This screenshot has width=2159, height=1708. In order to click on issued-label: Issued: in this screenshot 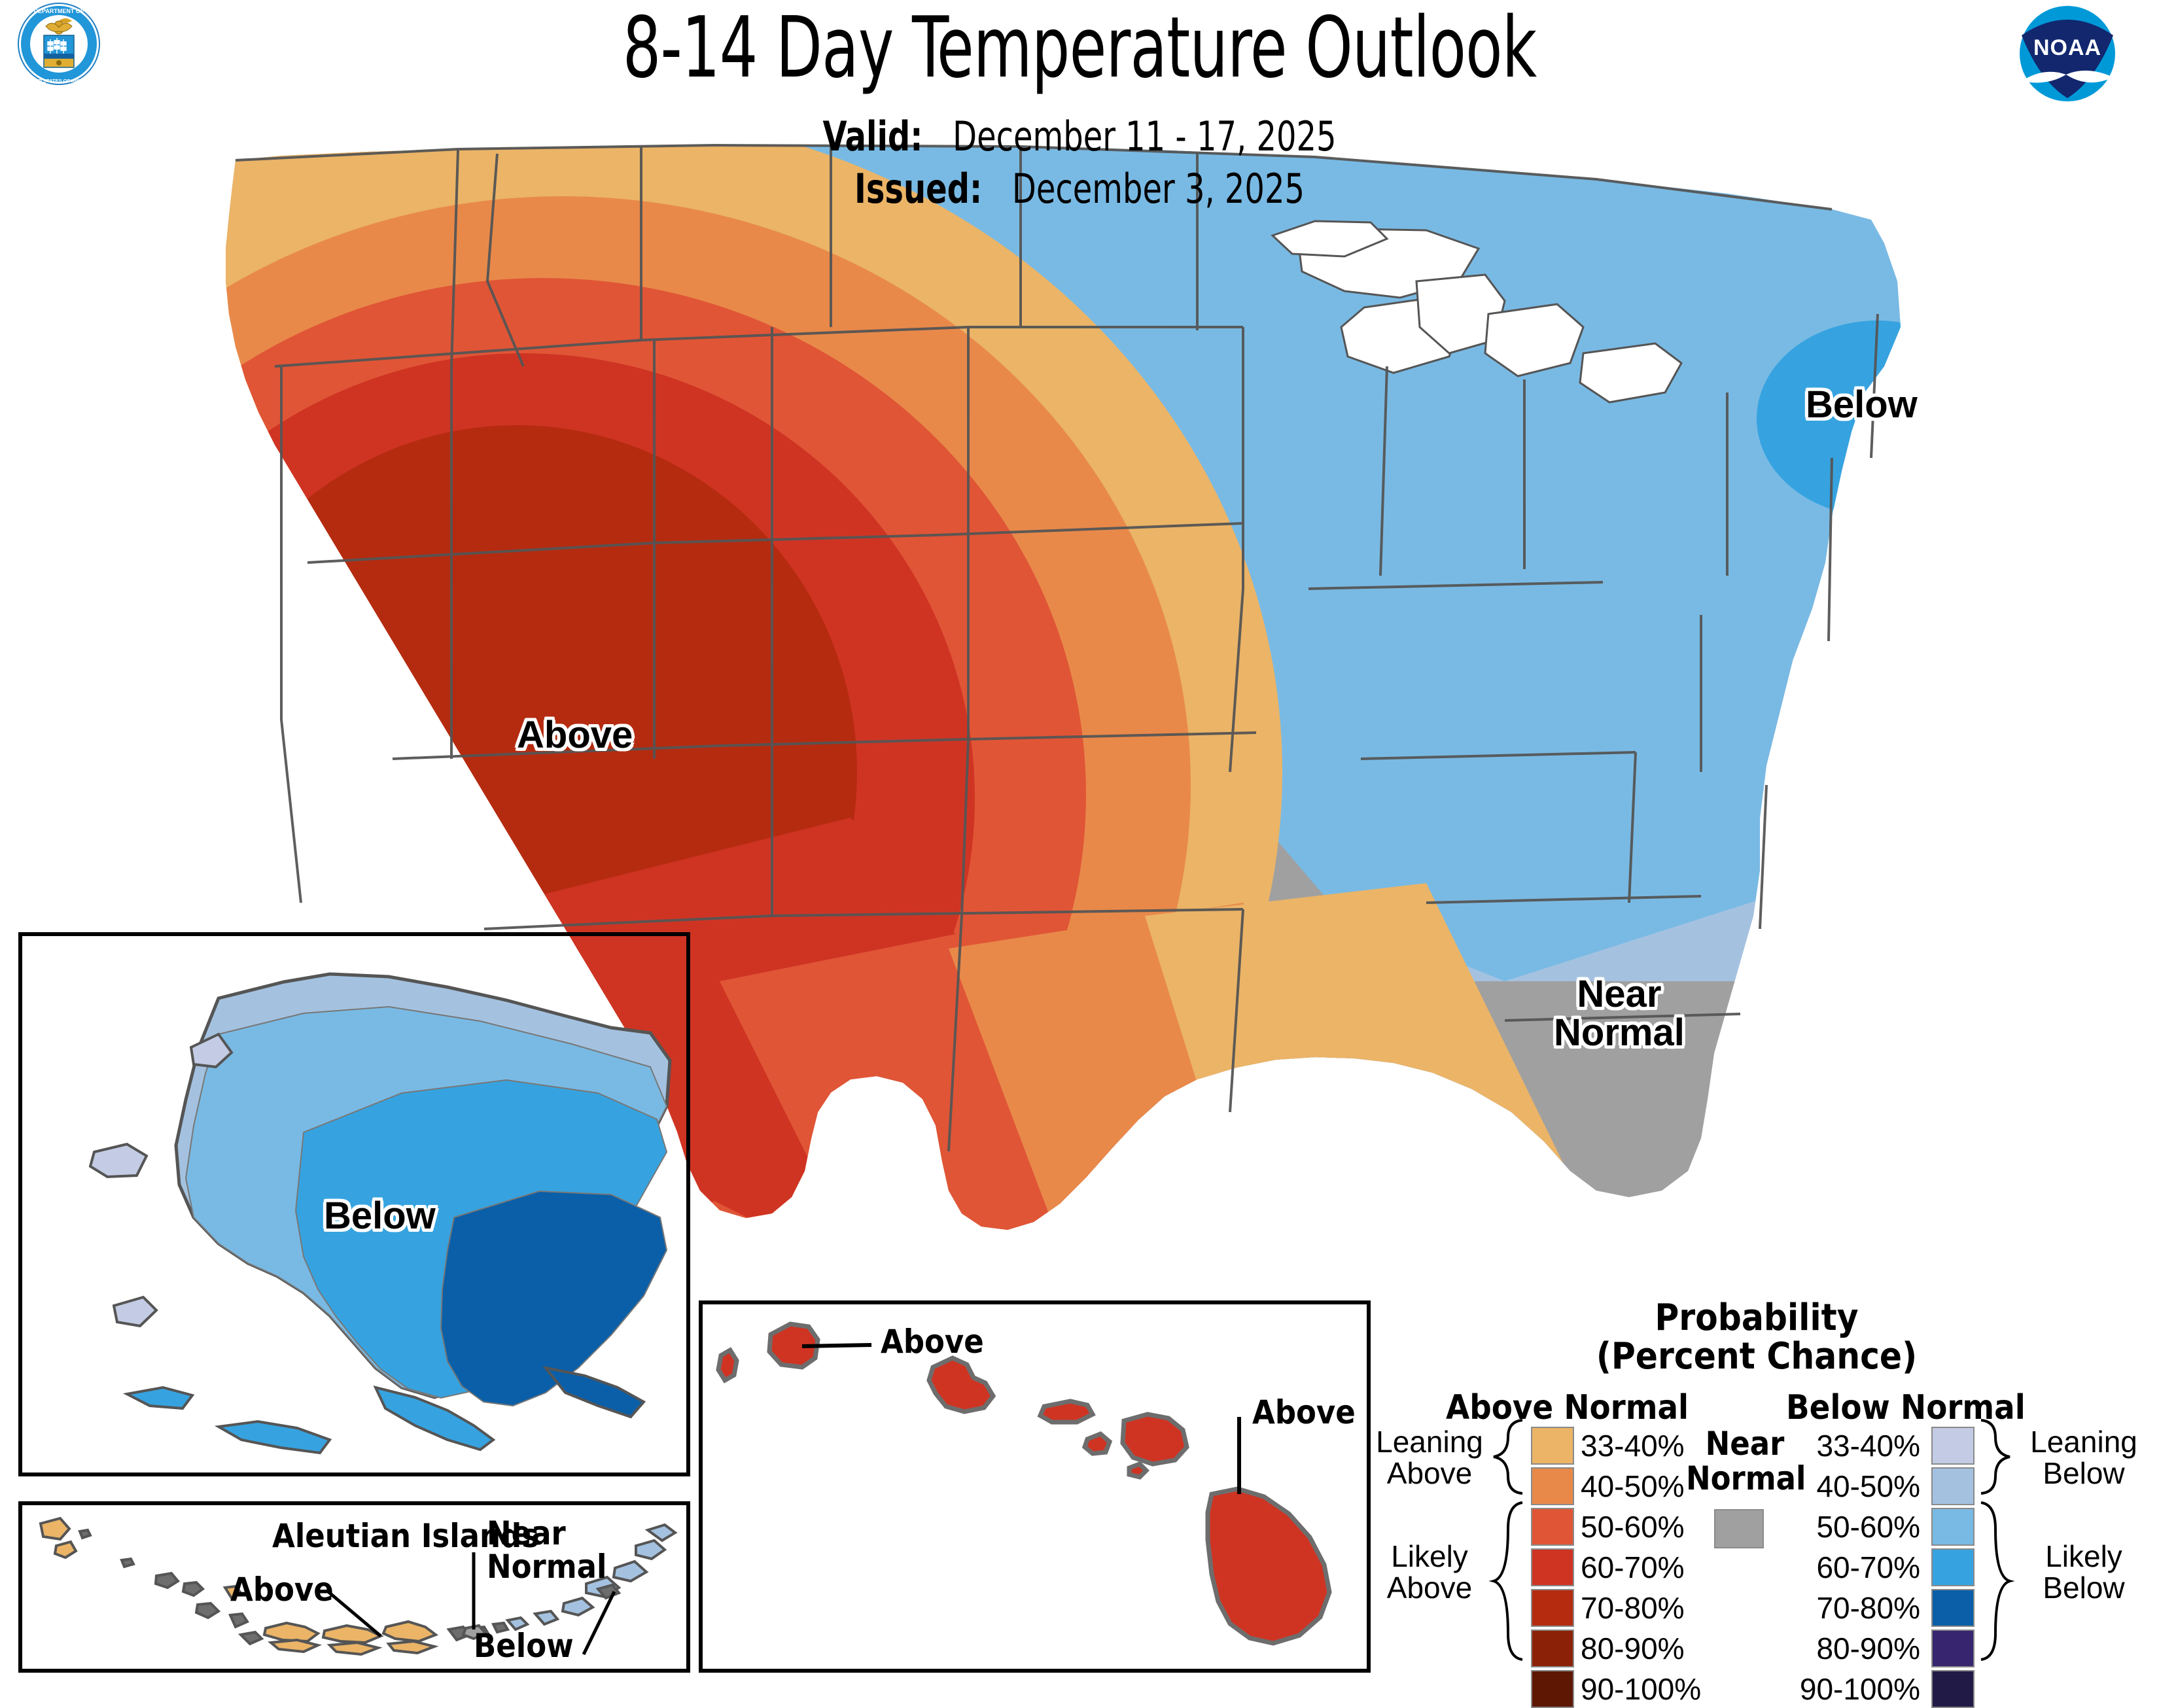, I will do `click(918, 189)`.